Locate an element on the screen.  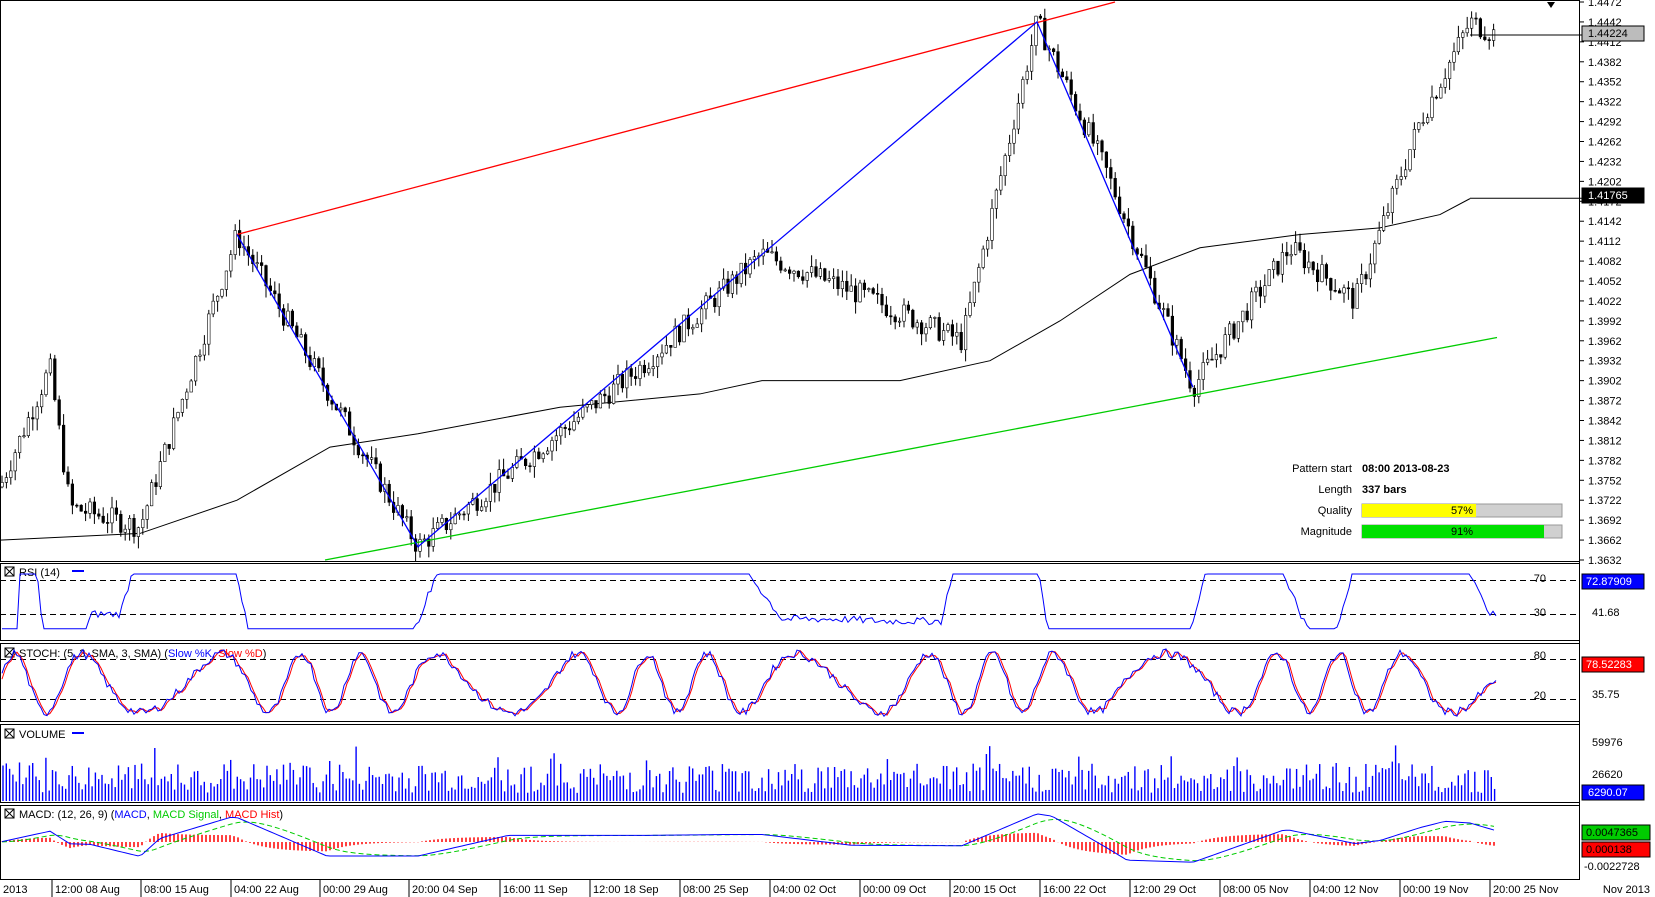
macd-tick: -0.0022728 is located at coordinates (1612, 867).